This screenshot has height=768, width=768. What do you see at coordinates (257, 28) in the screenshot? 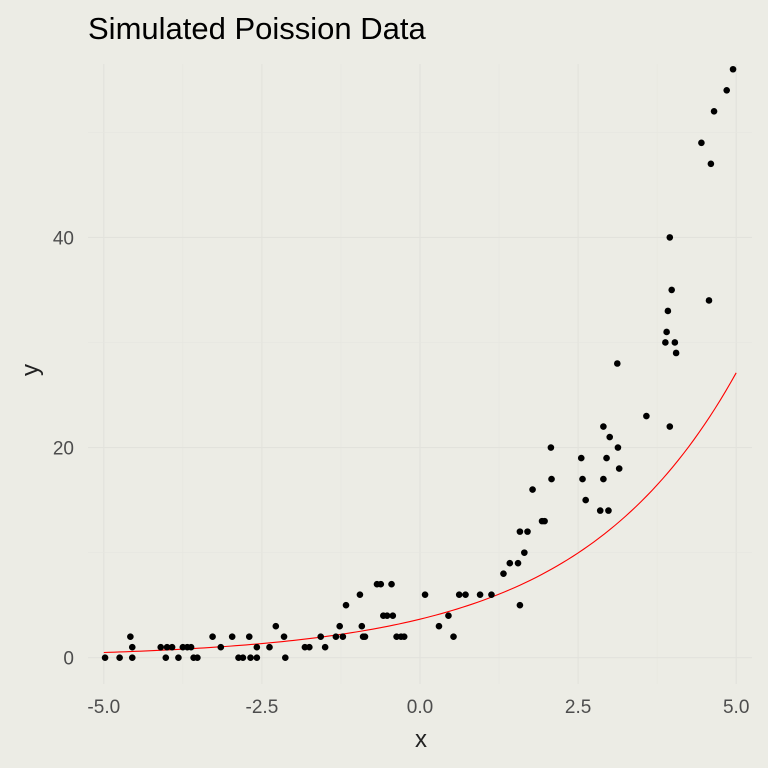
I see `chart-title: Simulated Poission Data` at bounding box center [257, 28].